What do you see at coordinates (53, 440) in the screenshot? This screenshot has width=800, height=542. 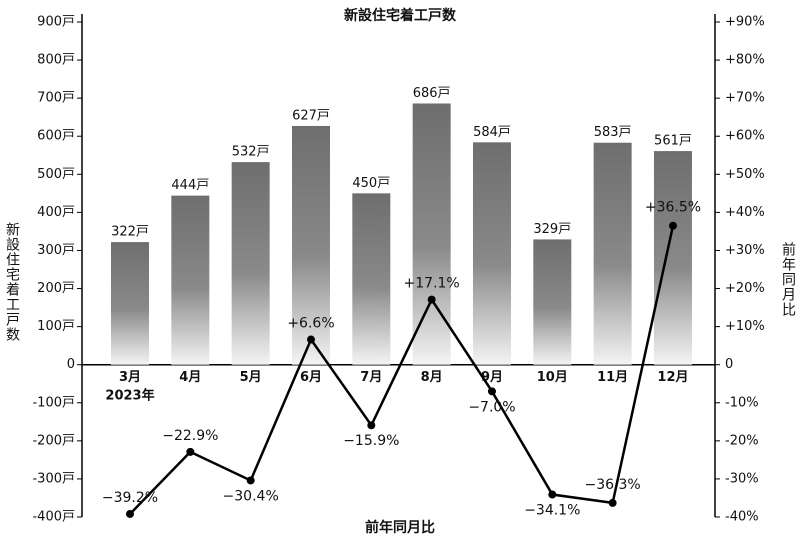 I see `y-tick-label: -200戸` at bounding box center [53, 440].